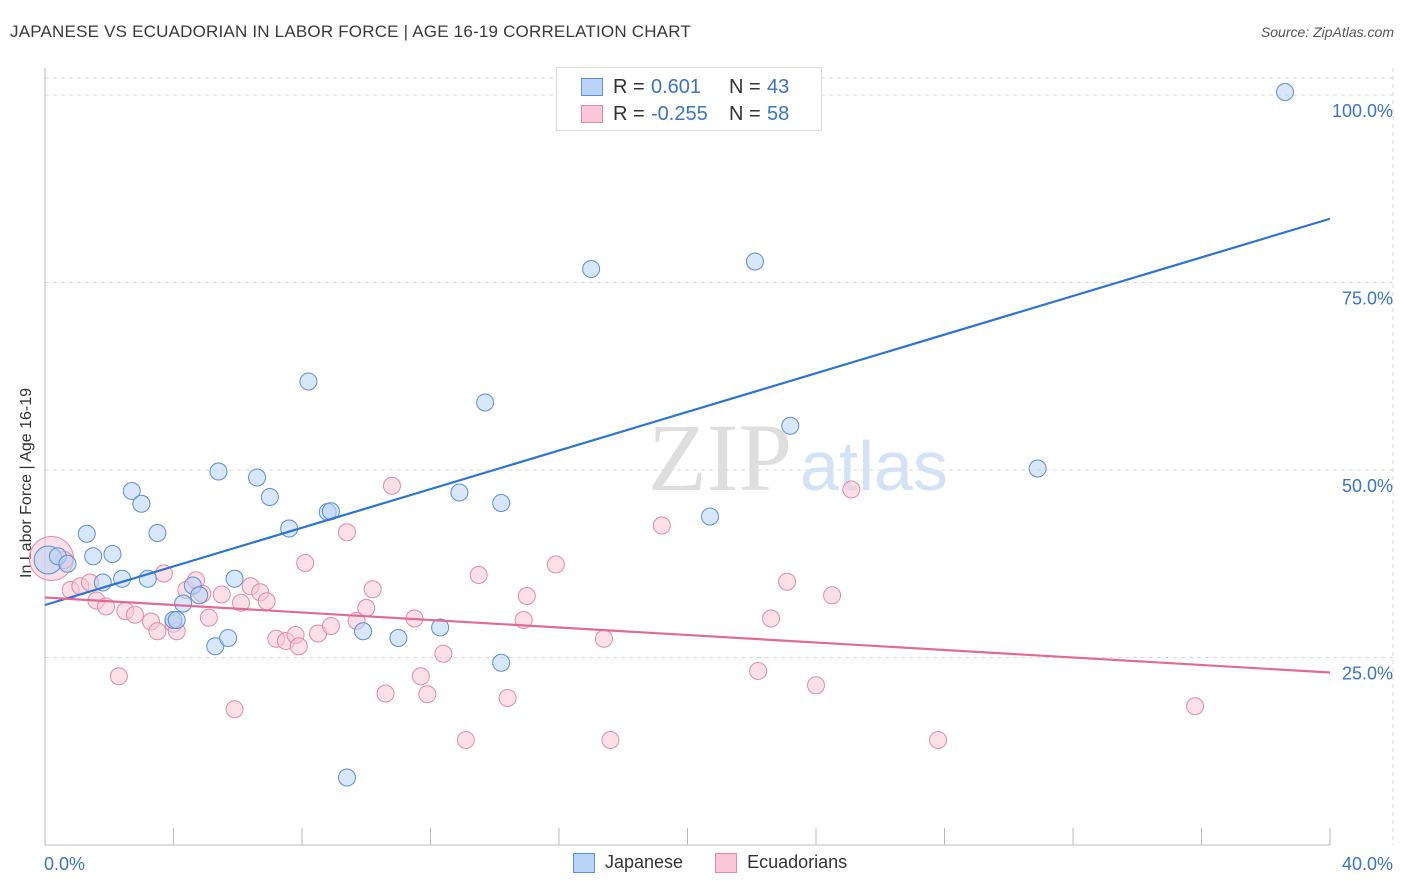  I want to click on legend-swatch-ecuadorians, so click(592, 114).